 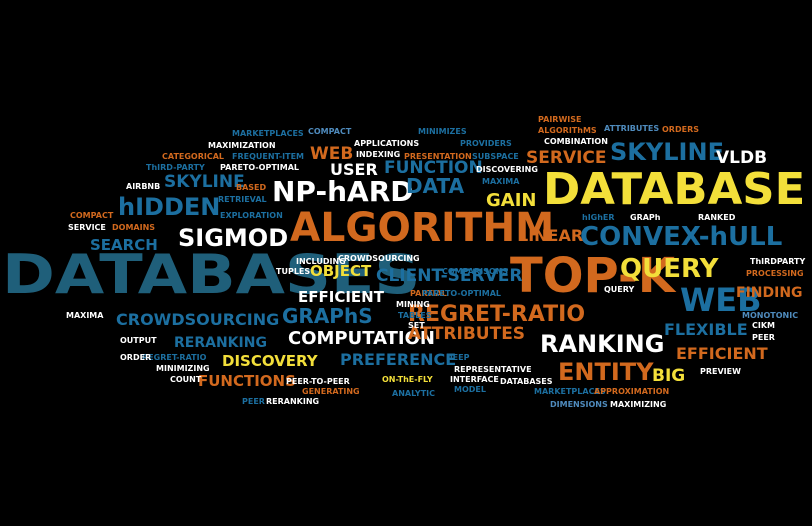 I want to click on cloud-word: ANALYTIC, so click(x=414, y=393).